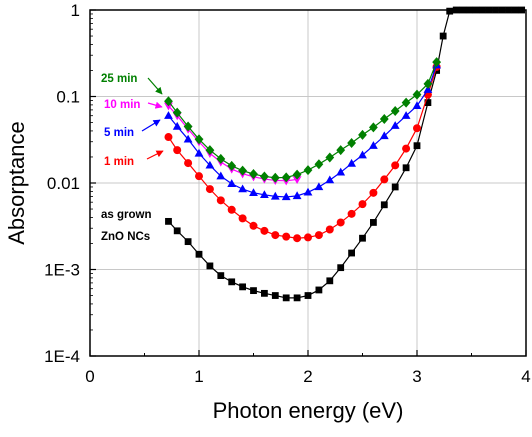 The width and height of the screenshot is (532, 437). I want to click on x-tick-label: 0, so click(89, 376).